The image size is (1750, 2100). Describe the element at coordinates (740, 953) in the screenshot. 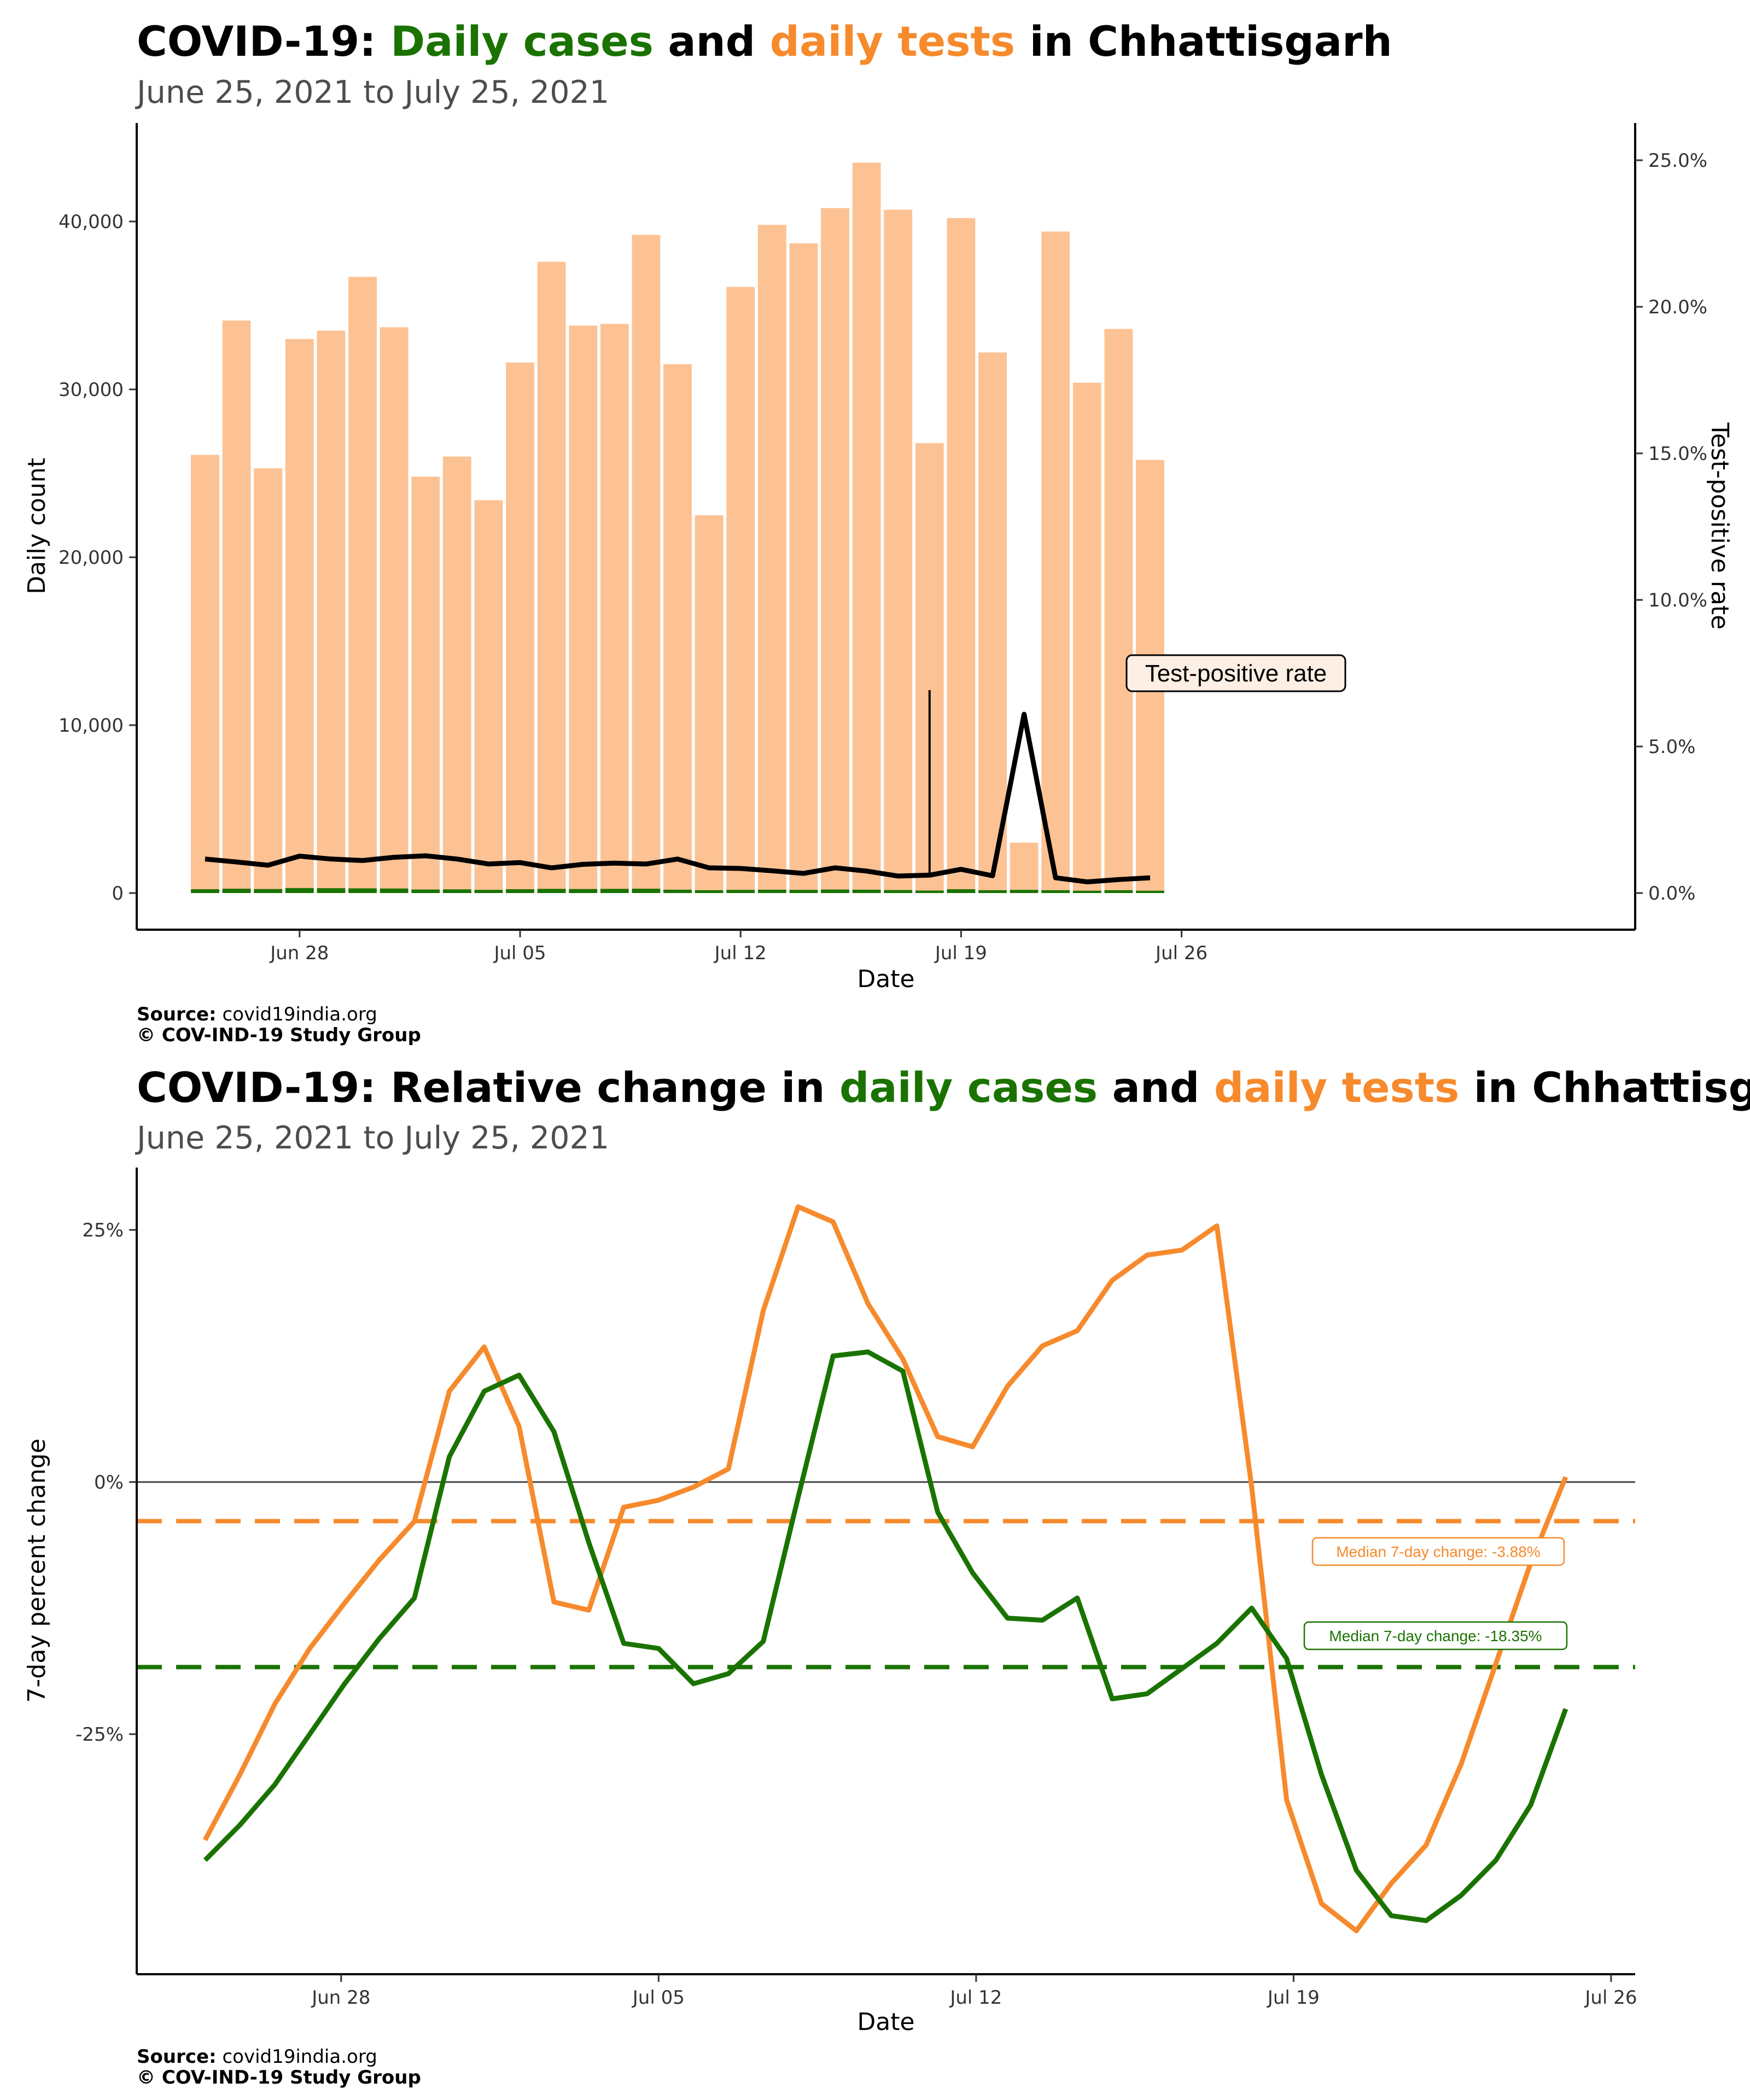

I see `x-tick-label: Jul 12` at that location.